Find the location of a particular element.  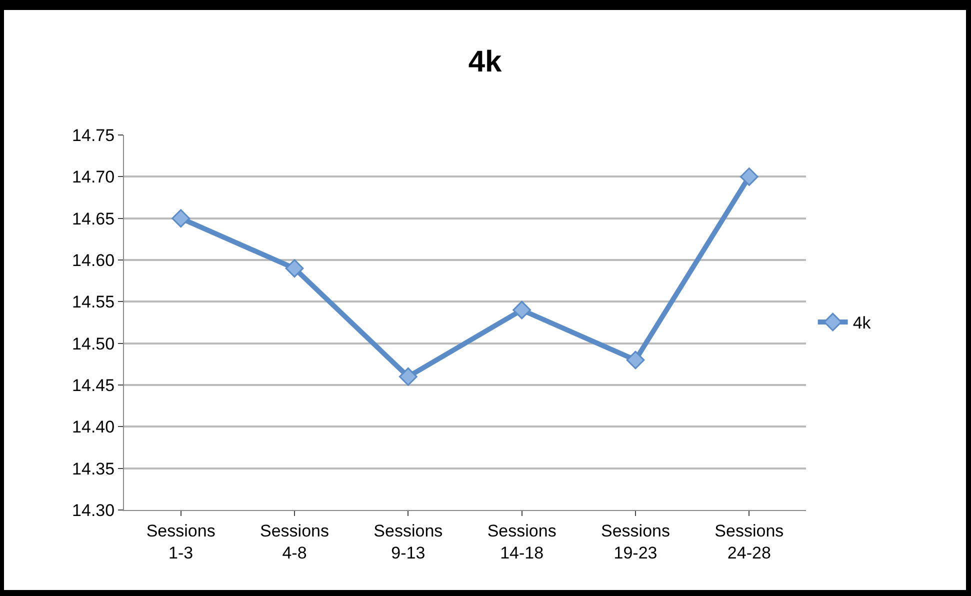

y-tick-label: 14.55 is located at coordinates (93, 302).